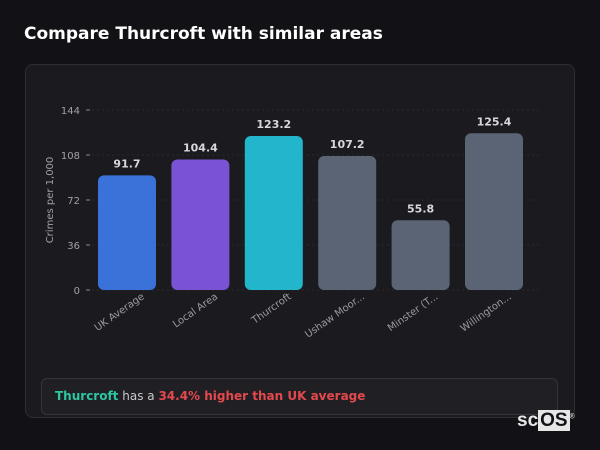 The width and height of the screenshot is (600, 450). Describe the element at coordinates (262, 396) in the screenshot. I see `summary-comparison: 34.4% higher than UK average` at that location.